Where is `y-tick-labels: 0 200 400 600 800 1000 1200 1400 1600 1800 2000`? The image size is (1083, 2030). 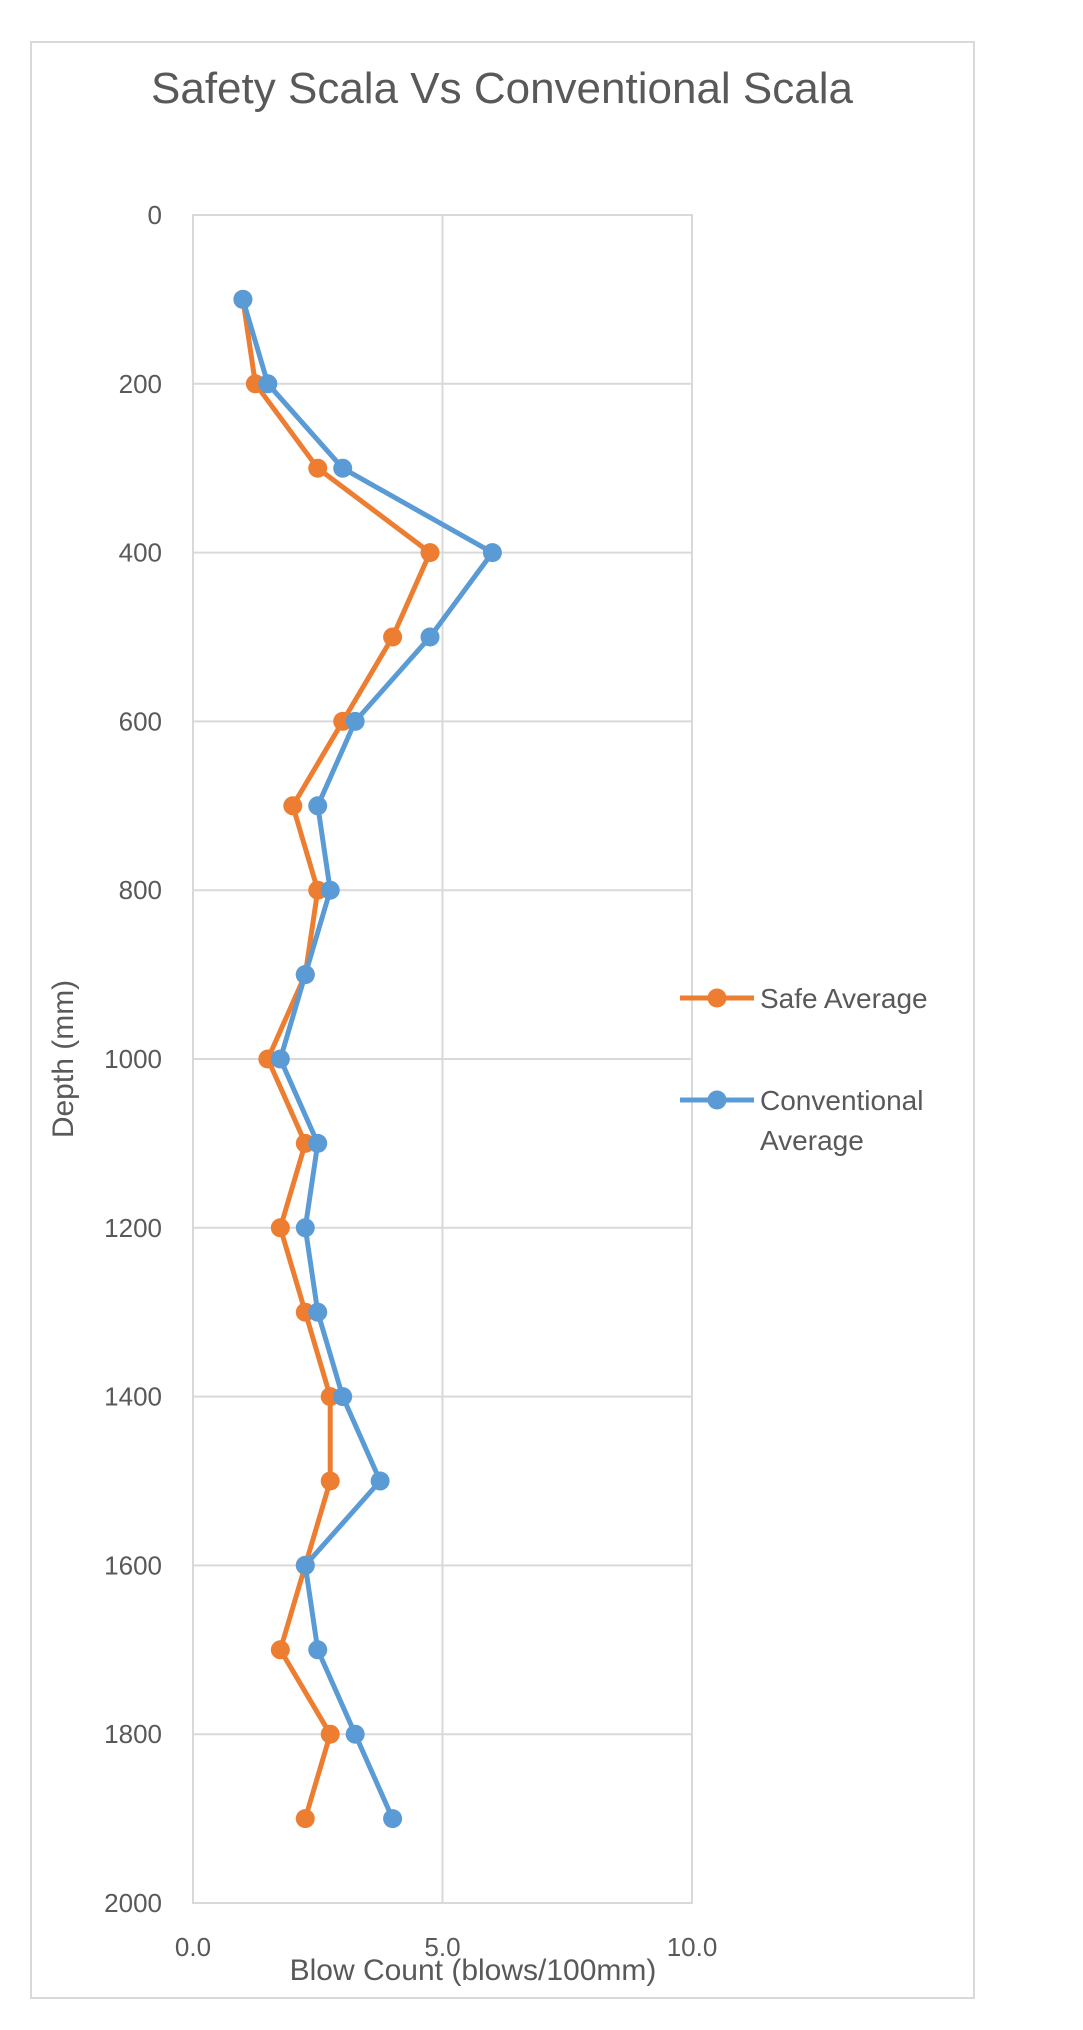
y-tick-labels: 0 200 400 600 800 1000 1200 1400 1600 1800 2000 is located at coordinates (133, 1059).